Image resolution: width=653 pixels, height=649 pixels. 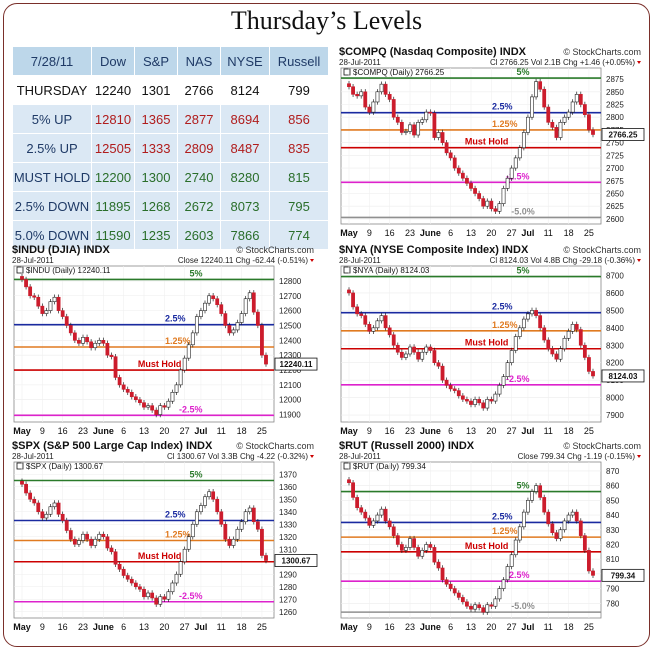 What do you see at coordinates (615, 206) in the screenshot?
I see `y-tick-label: 2625` at bounding box center [615, 206].